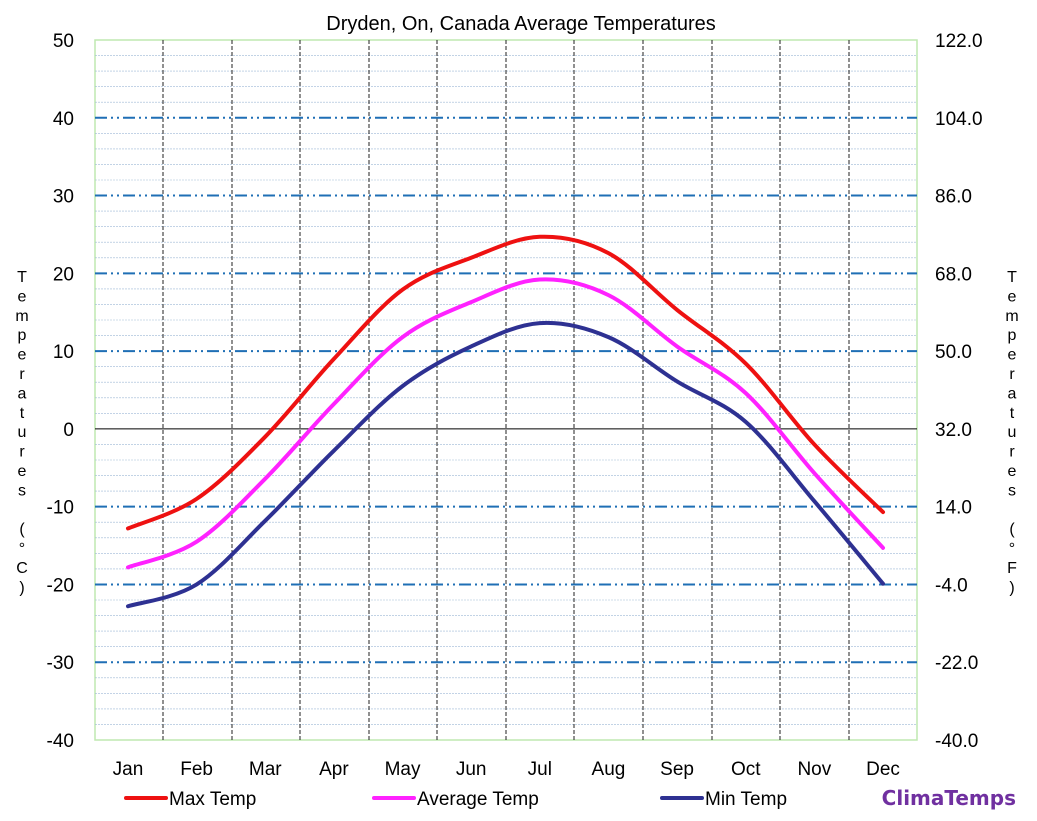  Describe the element at coordinates (521, 24) in the screenshot. I see `chart-title: Dryden, On, Canada Average Temperatures` at that location.